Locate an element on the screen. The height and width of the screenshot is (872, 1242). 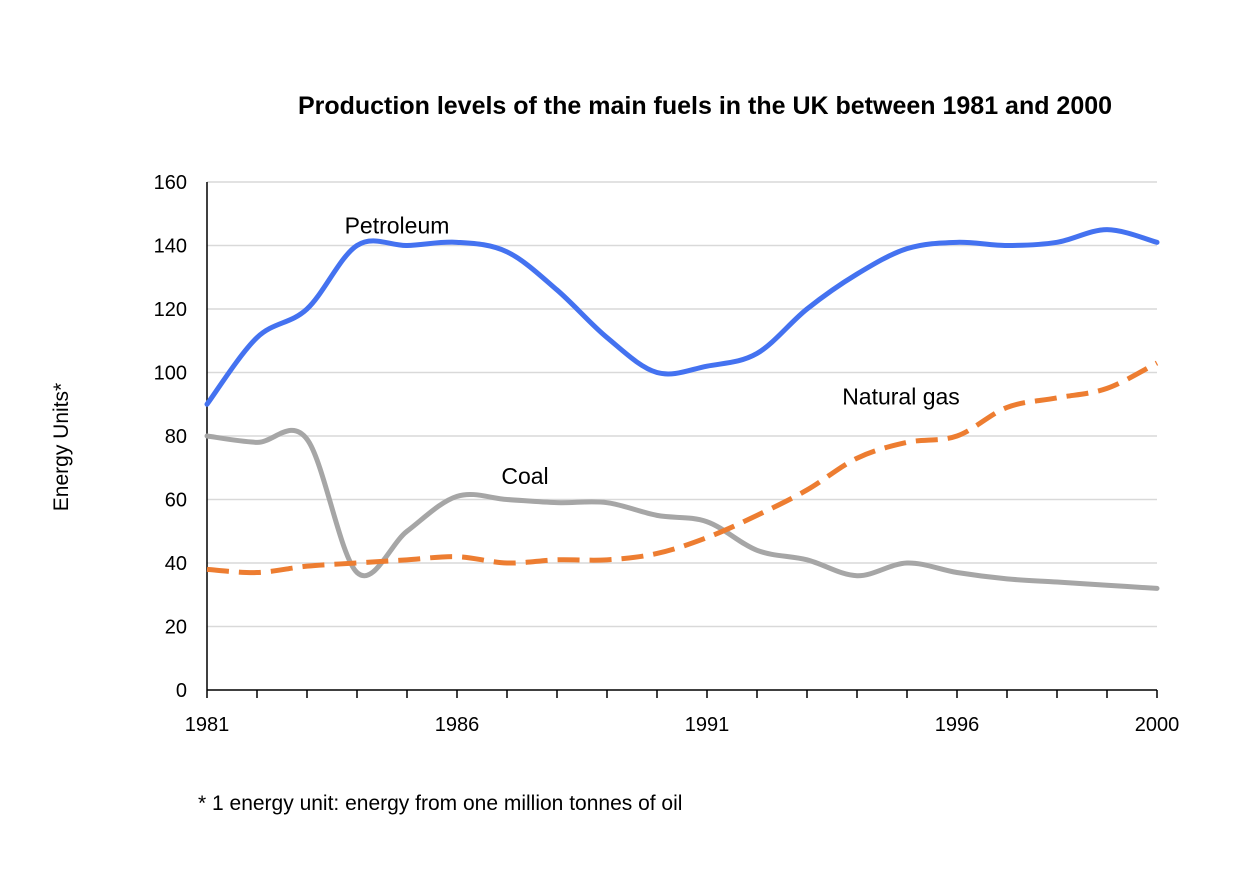
x-tick-label-1981: 1981 is located at coordinates (207, 725).